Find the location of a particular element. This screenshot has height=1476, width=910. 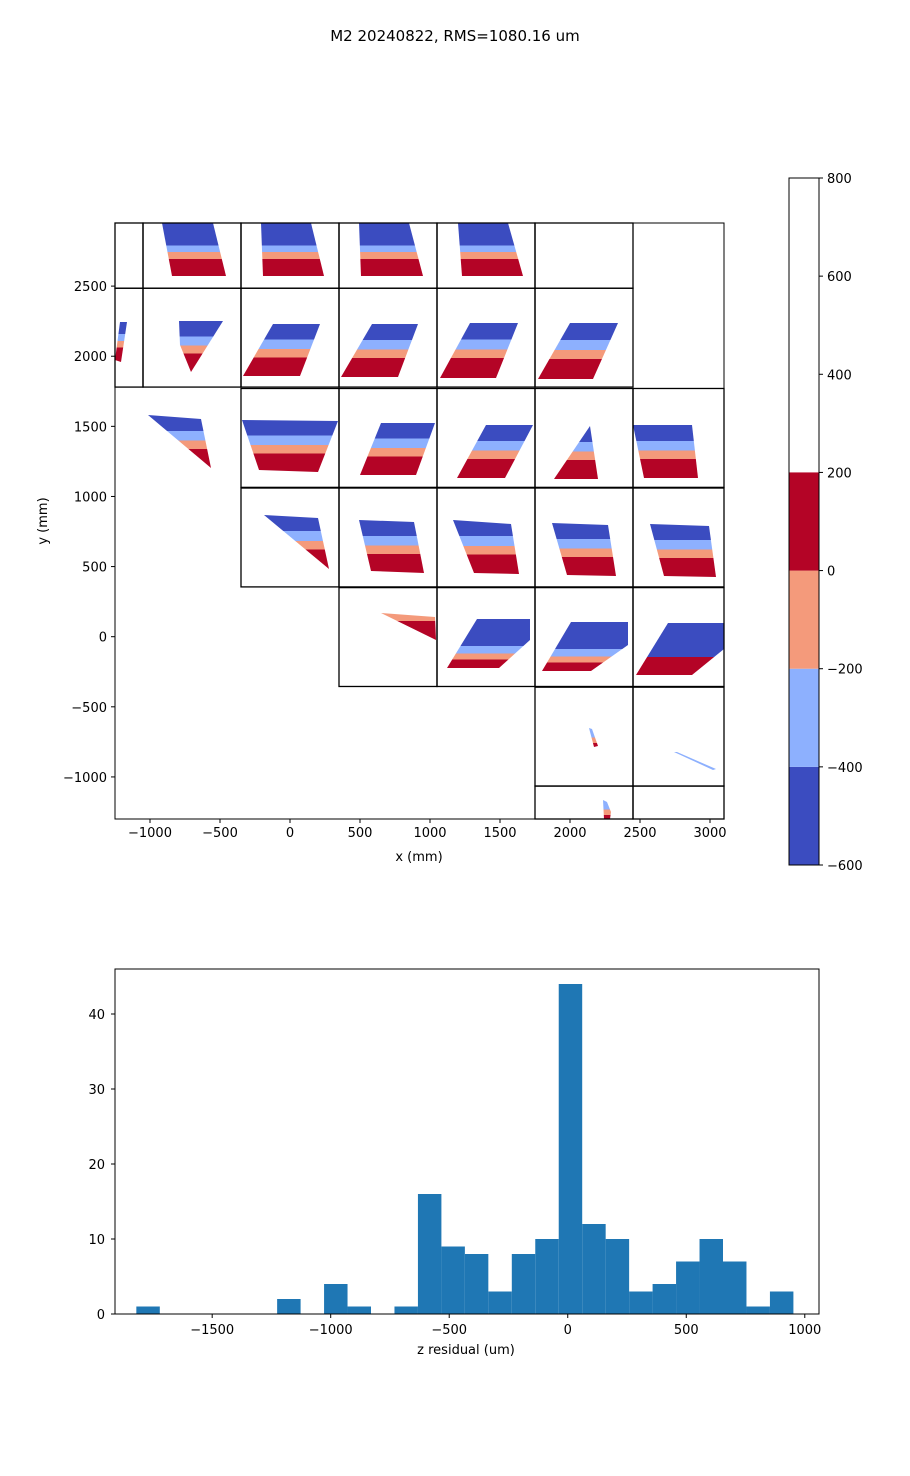

histogram-x-tick-label: 500 is located at coordinates (686, 1330).